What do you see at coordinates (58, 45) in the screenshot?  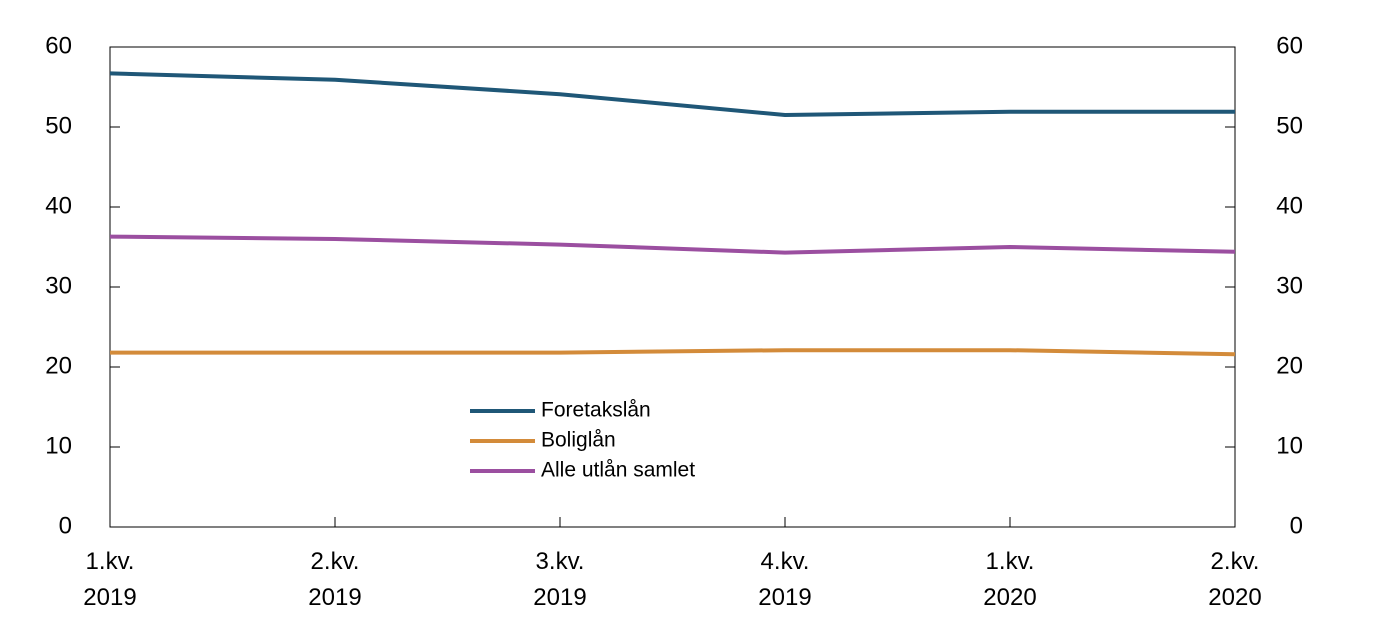 I see `y-tick-label: 60` at bounding box center [58, 45].